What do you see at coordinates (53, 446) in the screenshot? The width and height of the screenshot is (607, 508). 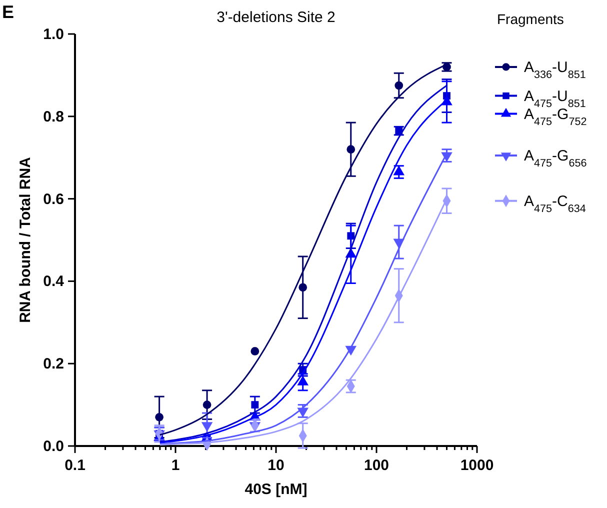 I see `y-tick-label: 0.0` at bounding box center [53, 446].